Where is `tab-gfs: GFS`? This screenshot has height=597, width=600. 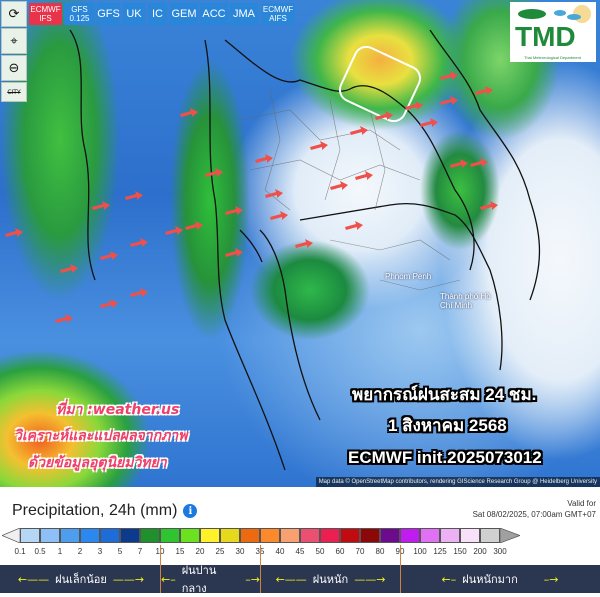 tab-gfs: GFS is located at coordinates (108, 14).